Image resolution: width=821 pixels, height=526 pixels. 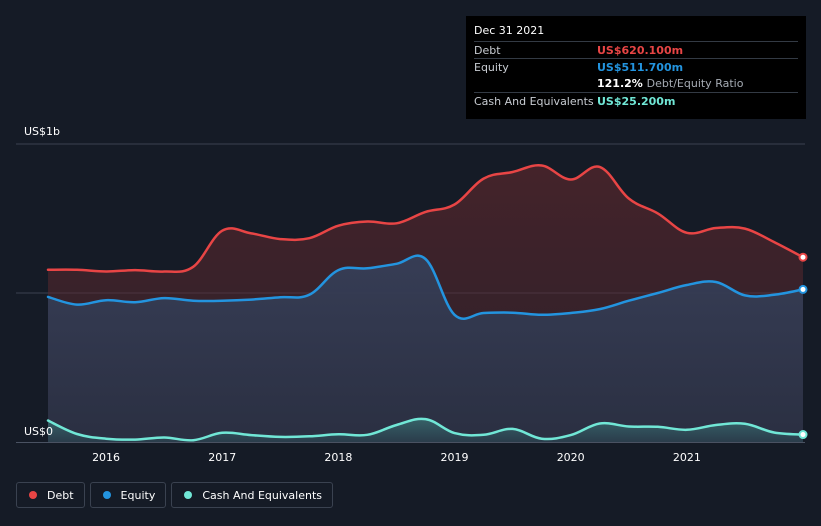 I want to click on tooltip-cash-row: Cash And Equivalents US$25.200m, so click(x=636, y=101).